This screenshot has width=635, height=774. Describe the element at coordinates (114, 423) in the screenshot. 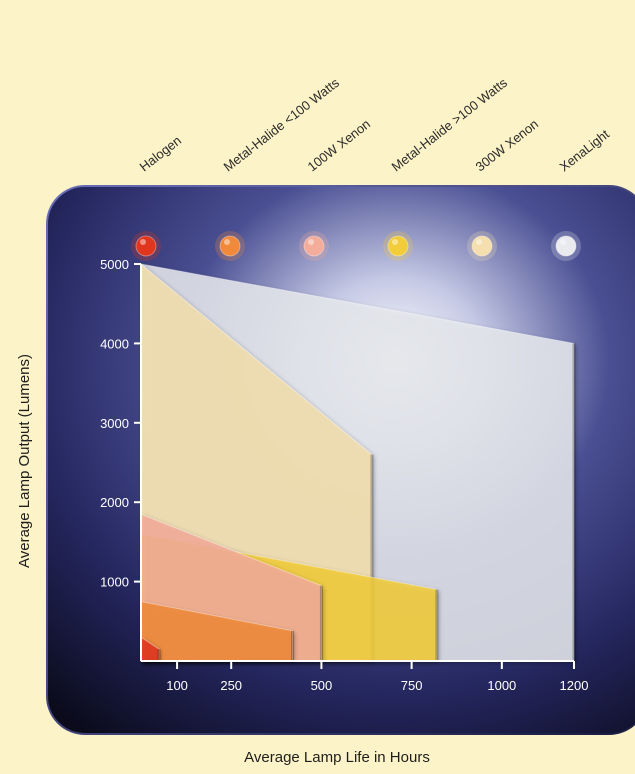

I see `y-tick-label: 3000` at that location.